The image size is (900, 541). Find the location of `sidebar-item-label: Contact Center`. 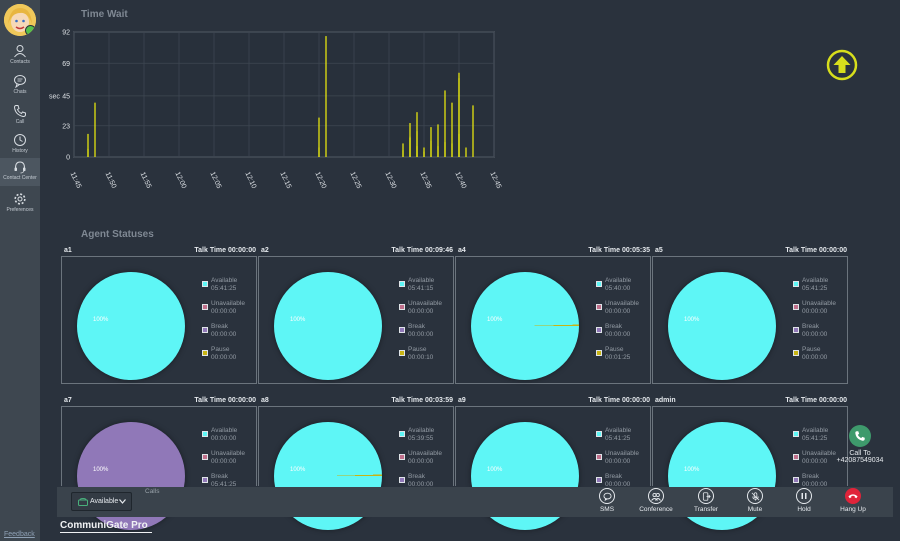

sidebar-item-label: Contact Center is located at coordinates (20, 178).